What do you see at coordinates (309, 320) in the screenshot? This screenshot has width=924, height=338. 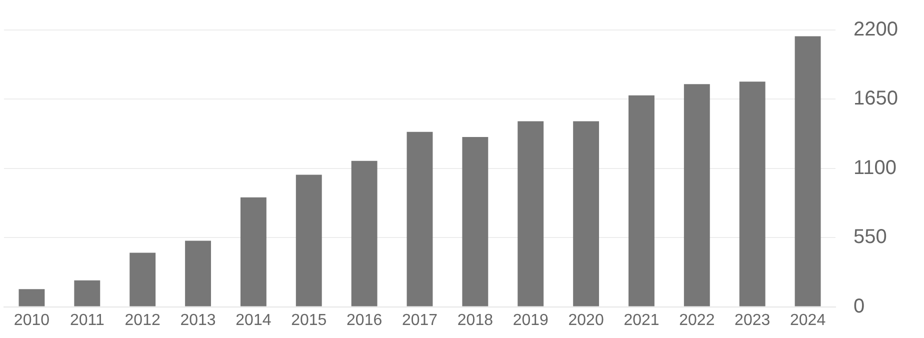 I see `x-tick-label: 2015` at bounding box center [309, 320].